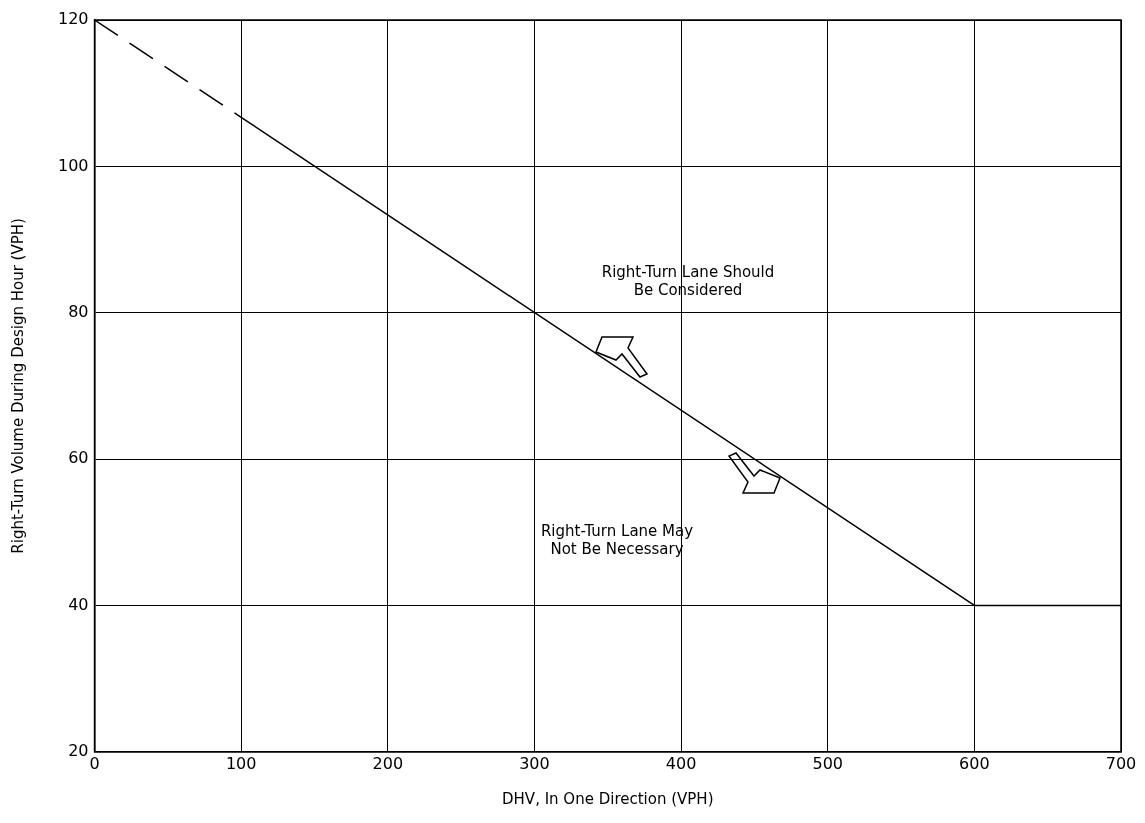 This screenshot has width=1145, height=823. What do you see at coordinates (78, 604) in the screenshot?
I see `y-tick-label: 40` at bounding box center [78, 604].